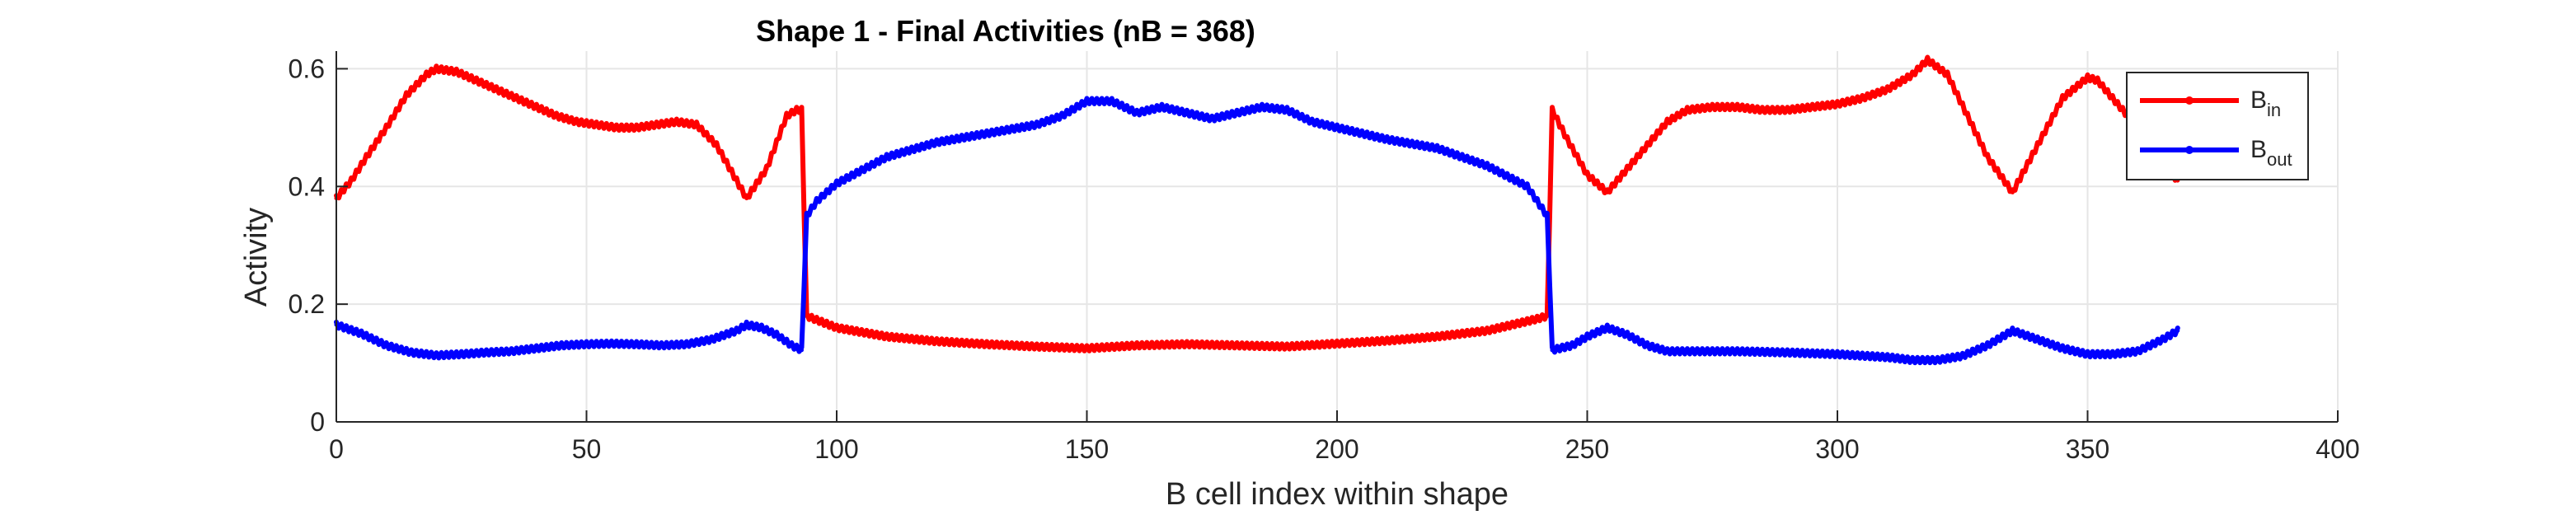 The width and height of the screenshot is (2576, 515). What do you see at coordinates (1587, 449) in the screenshot?
I see `x-tick-label-5: 250` at bounding box center [1587, 449].